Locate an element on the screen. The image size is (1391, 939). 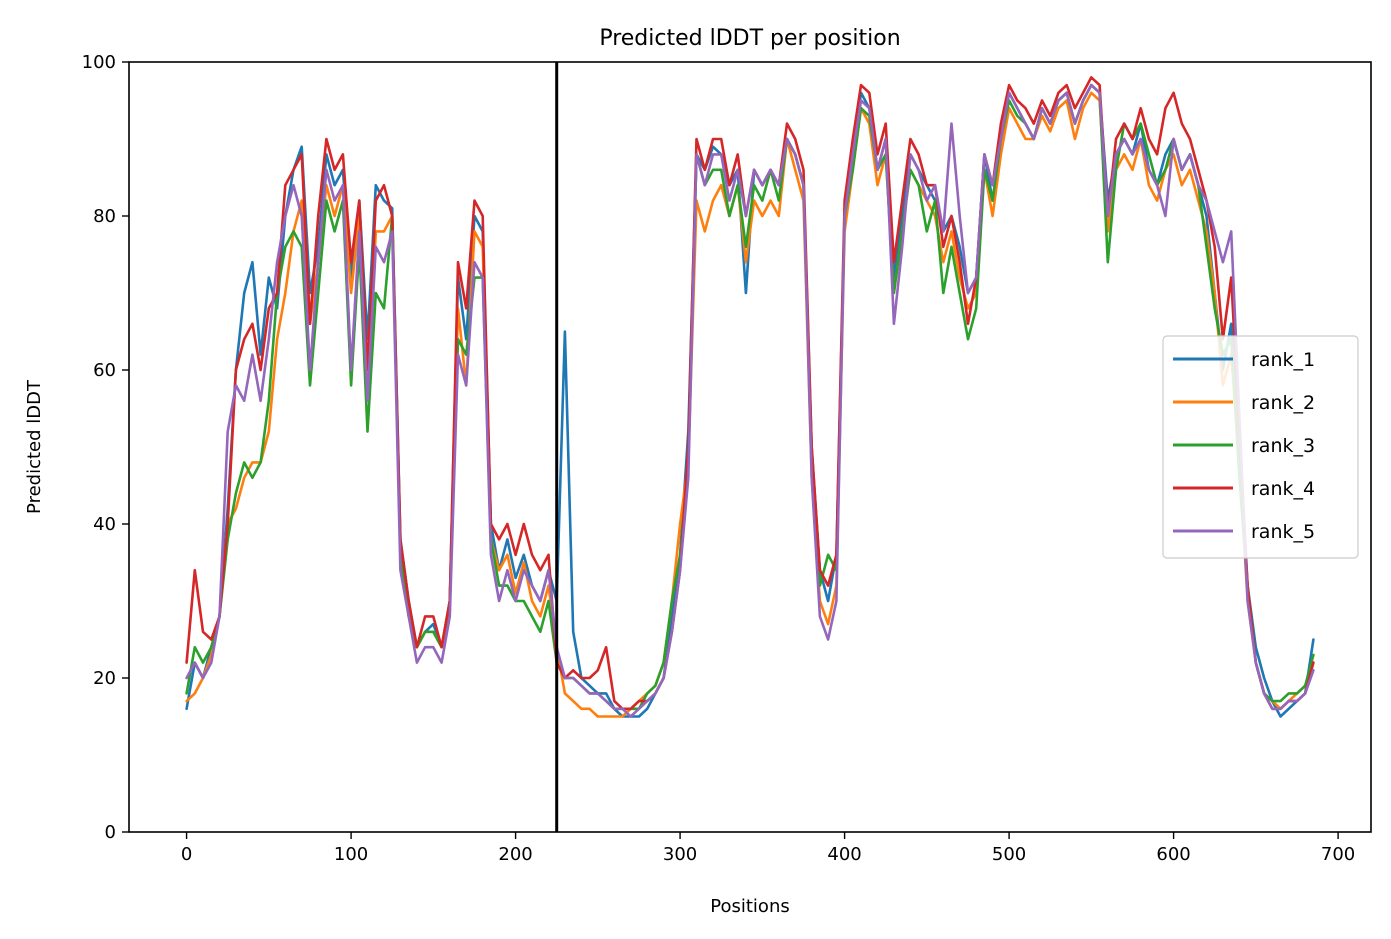
x-tick-label: 500 is located at coordinates (1009, 854).